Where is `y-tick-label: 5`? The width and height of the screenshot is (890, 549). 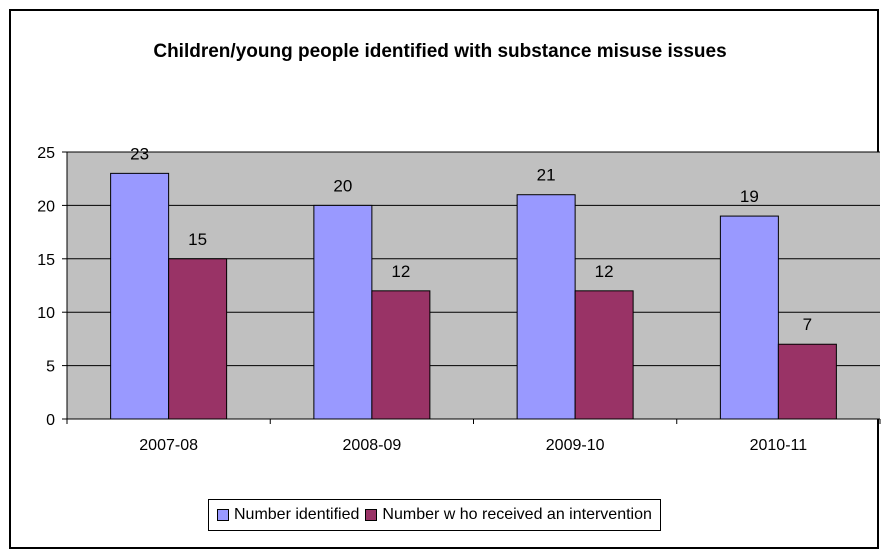
y-tick-label: 5 is located at coordinates (50, 367).